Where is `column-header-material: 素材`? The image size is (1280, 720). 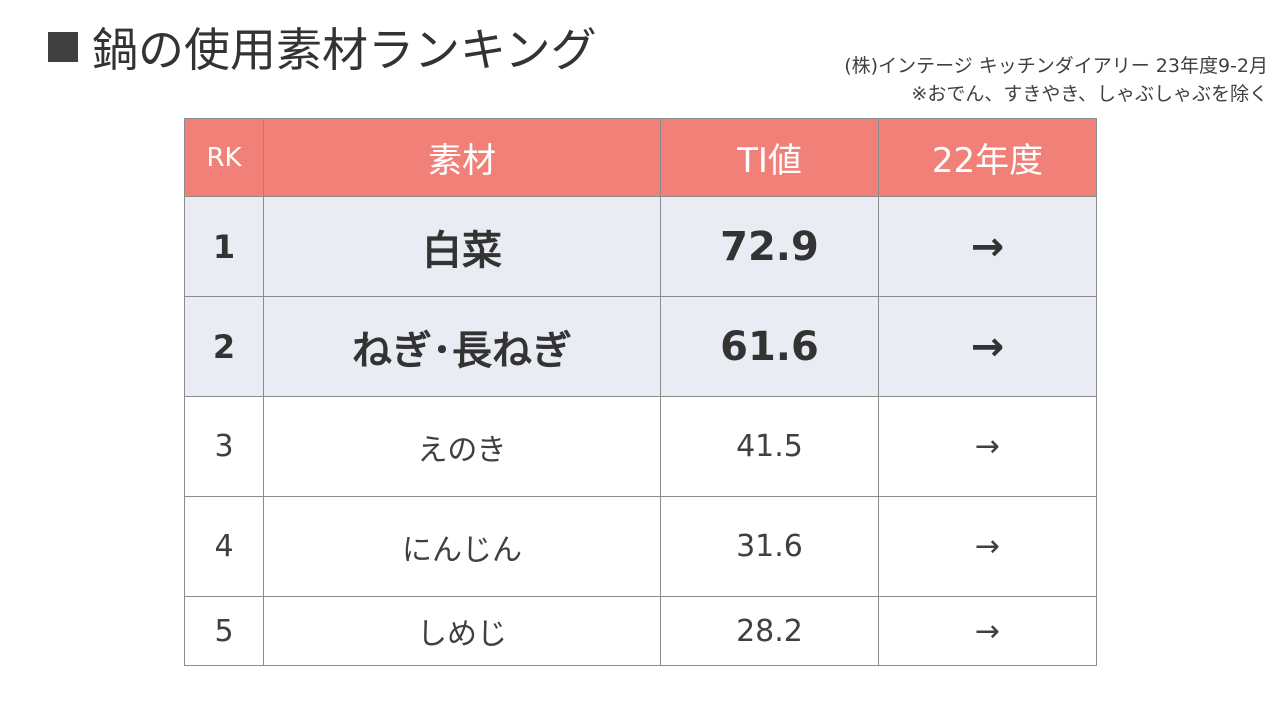 column-header-material: 素材 is located at coordinates (462, 157).